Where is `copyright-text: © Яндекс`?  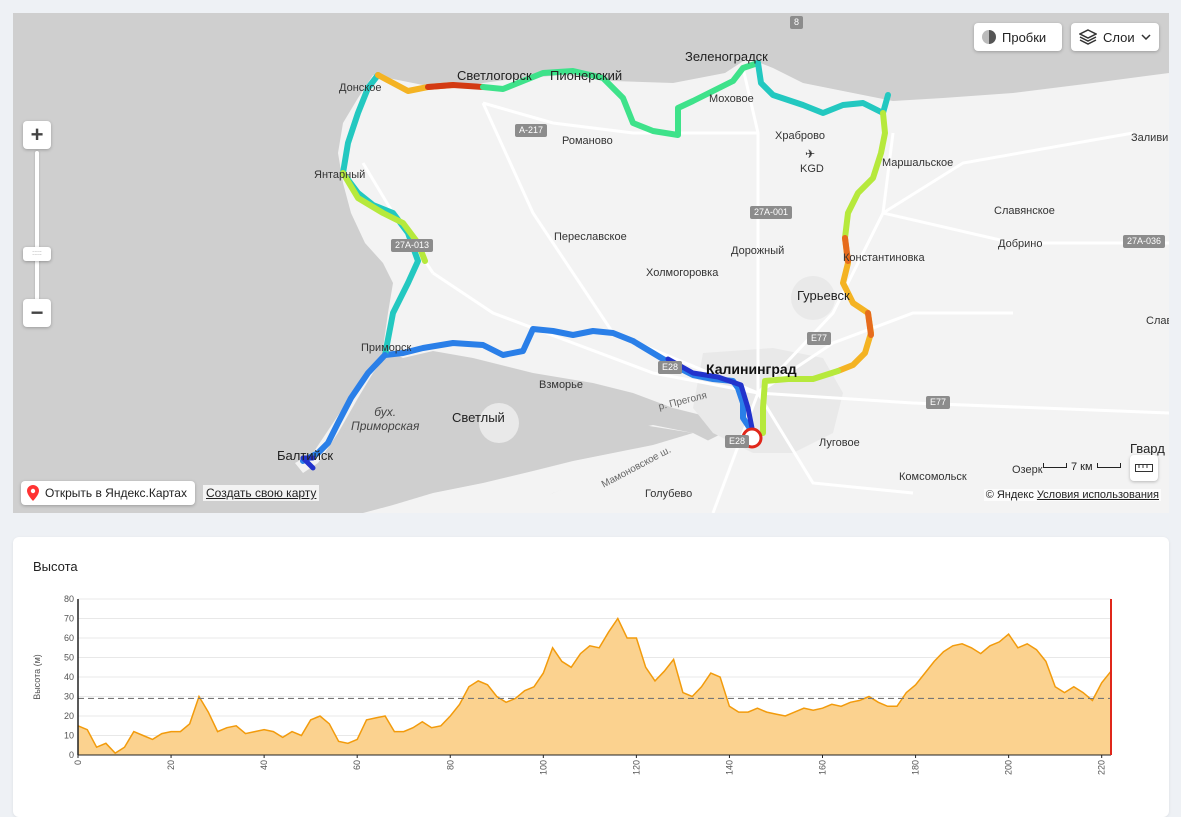
copyright-text: © Яндекс is located at coordinates (1009, 495).